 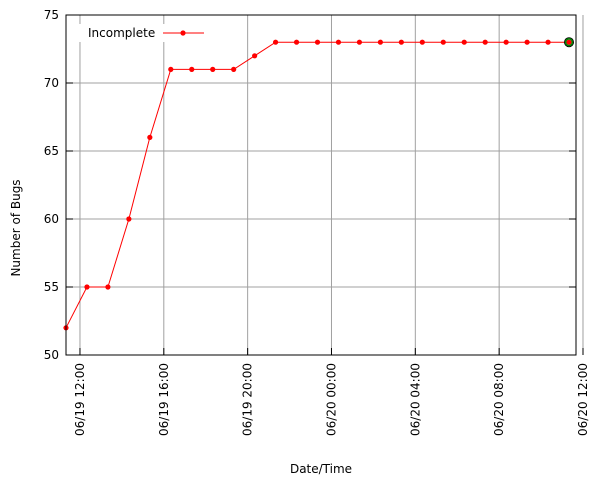 What do you see at coordinates (321, 469) in the screenshot?
I see `x-axis-title: Date/Time` at bounding box center [321, 469].